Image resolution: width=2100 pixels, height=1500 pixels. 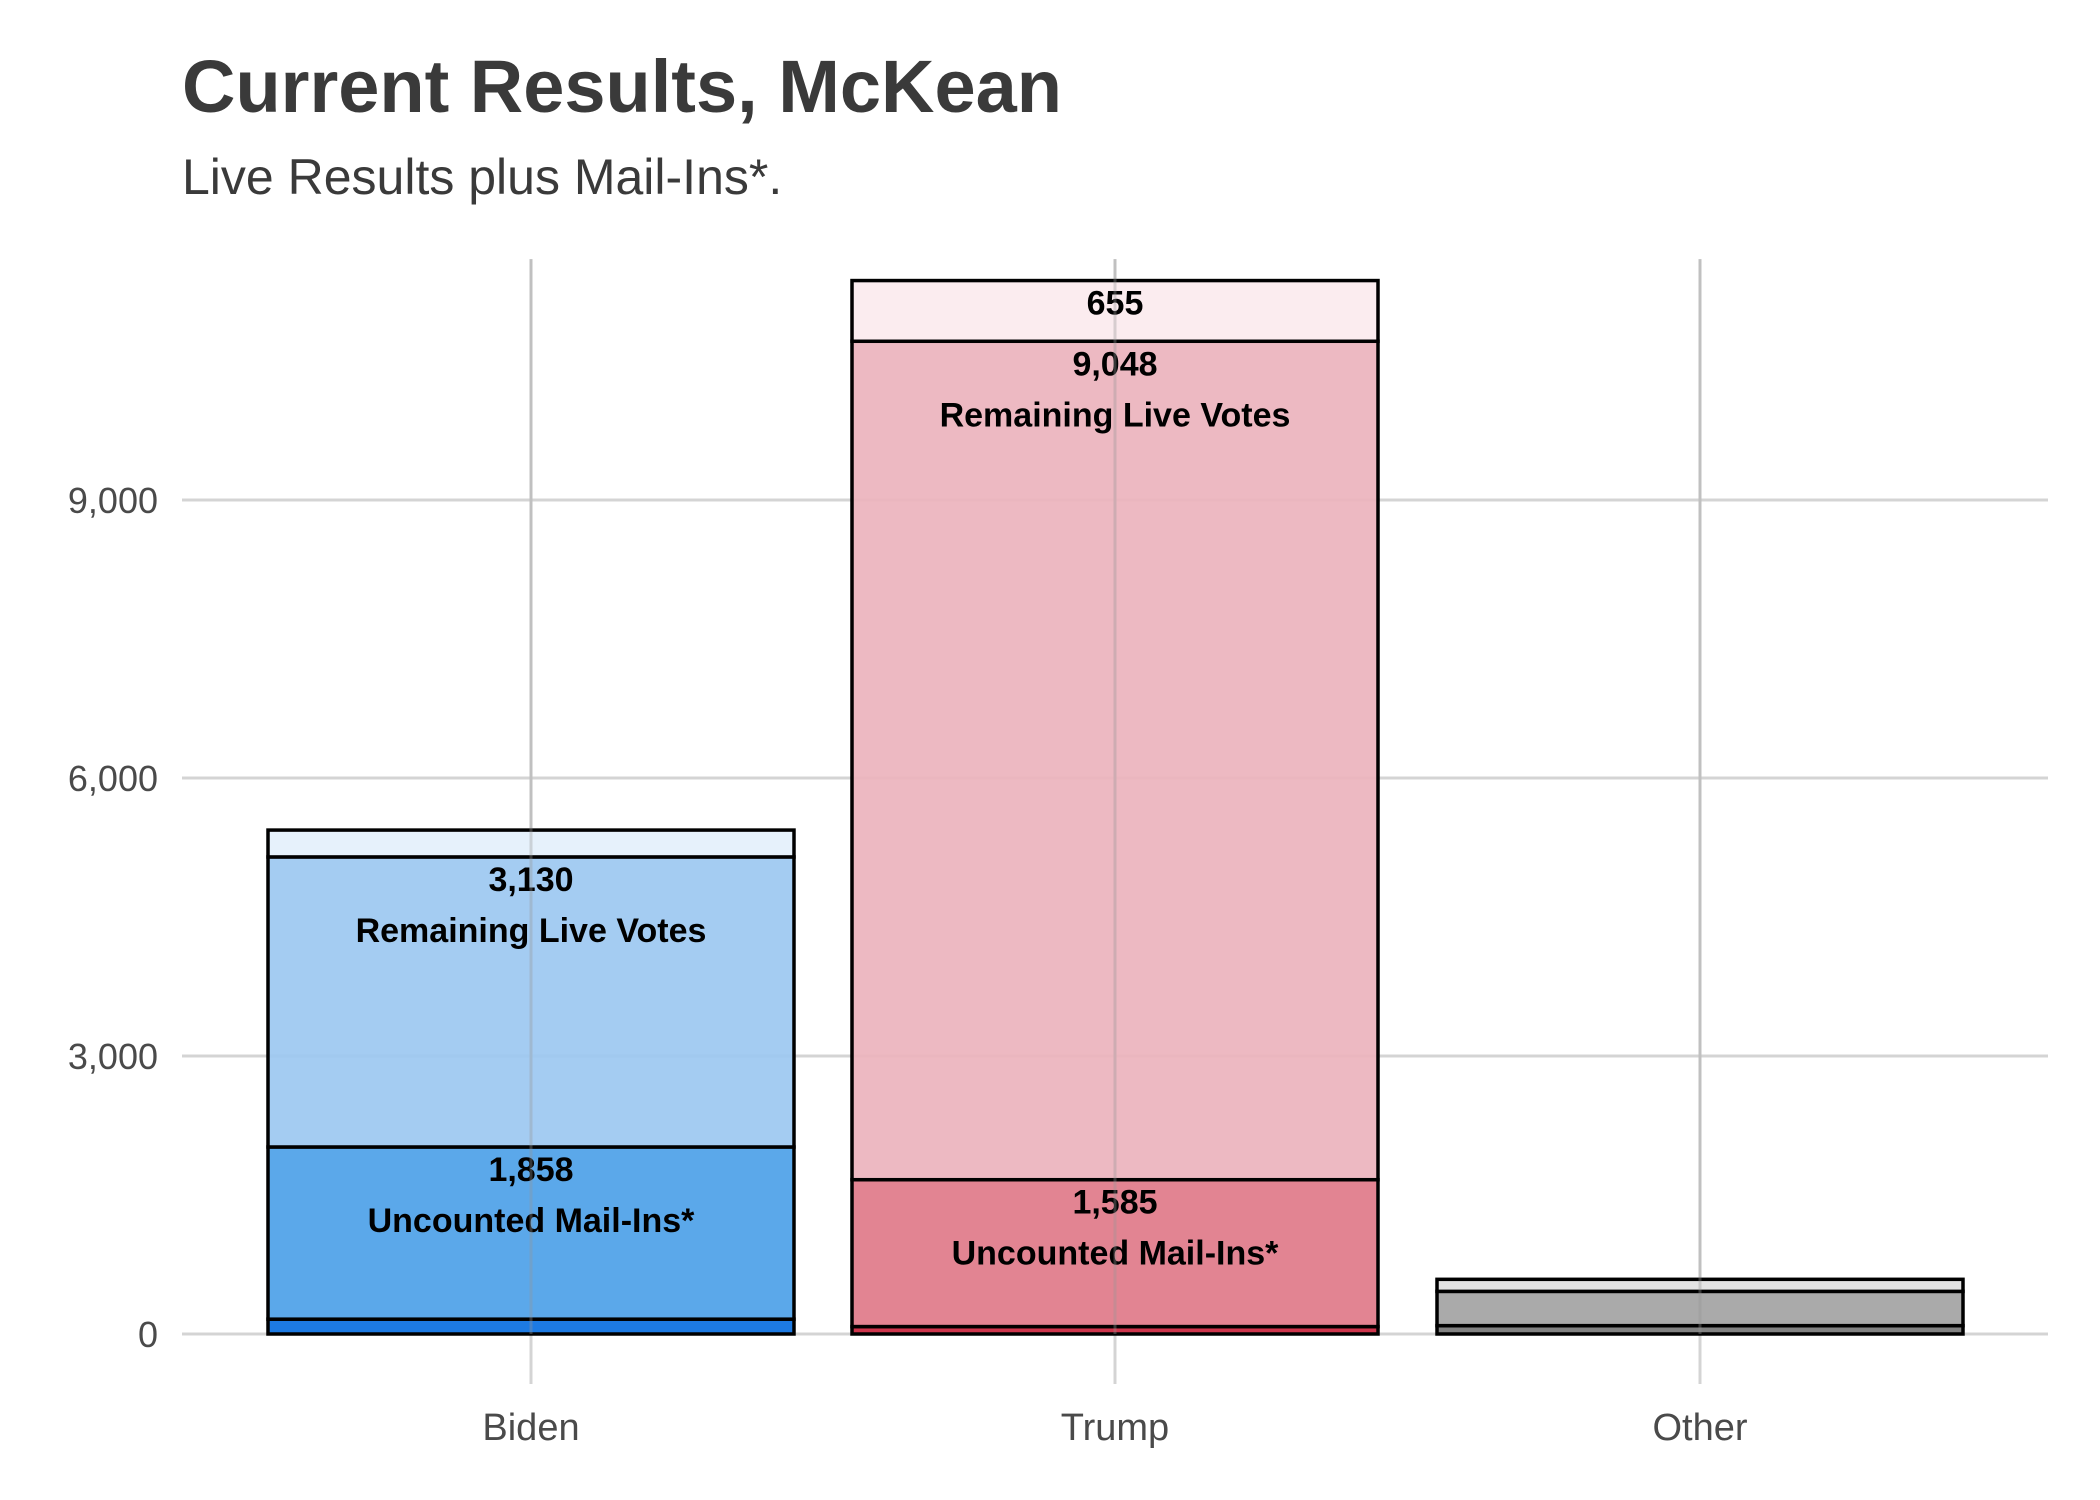 I want to click on y-tick-label: 0, so click(x=148, y=1334).